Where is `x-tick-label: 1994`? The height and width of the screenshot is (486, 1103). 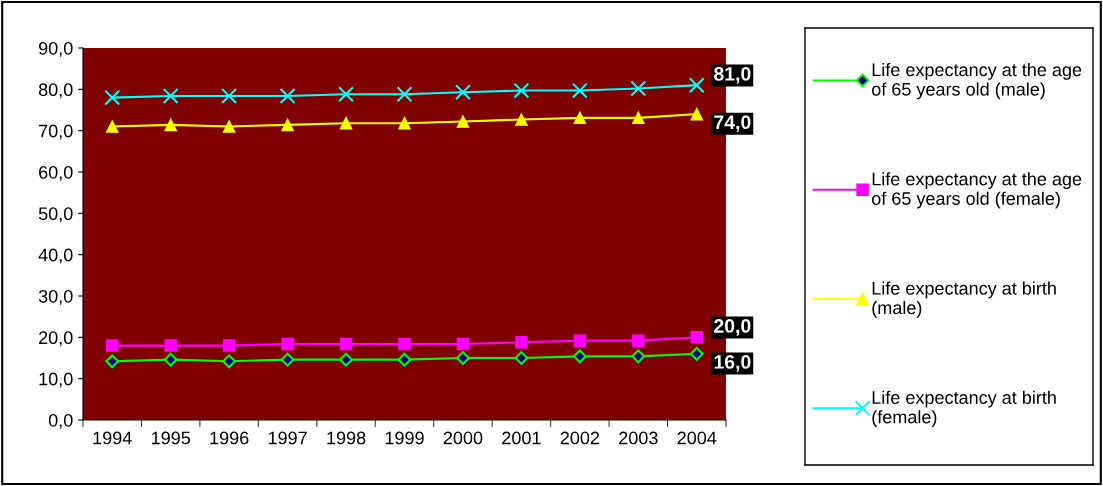 x-tick-label: 1994 is located at coordinates (112, 438).